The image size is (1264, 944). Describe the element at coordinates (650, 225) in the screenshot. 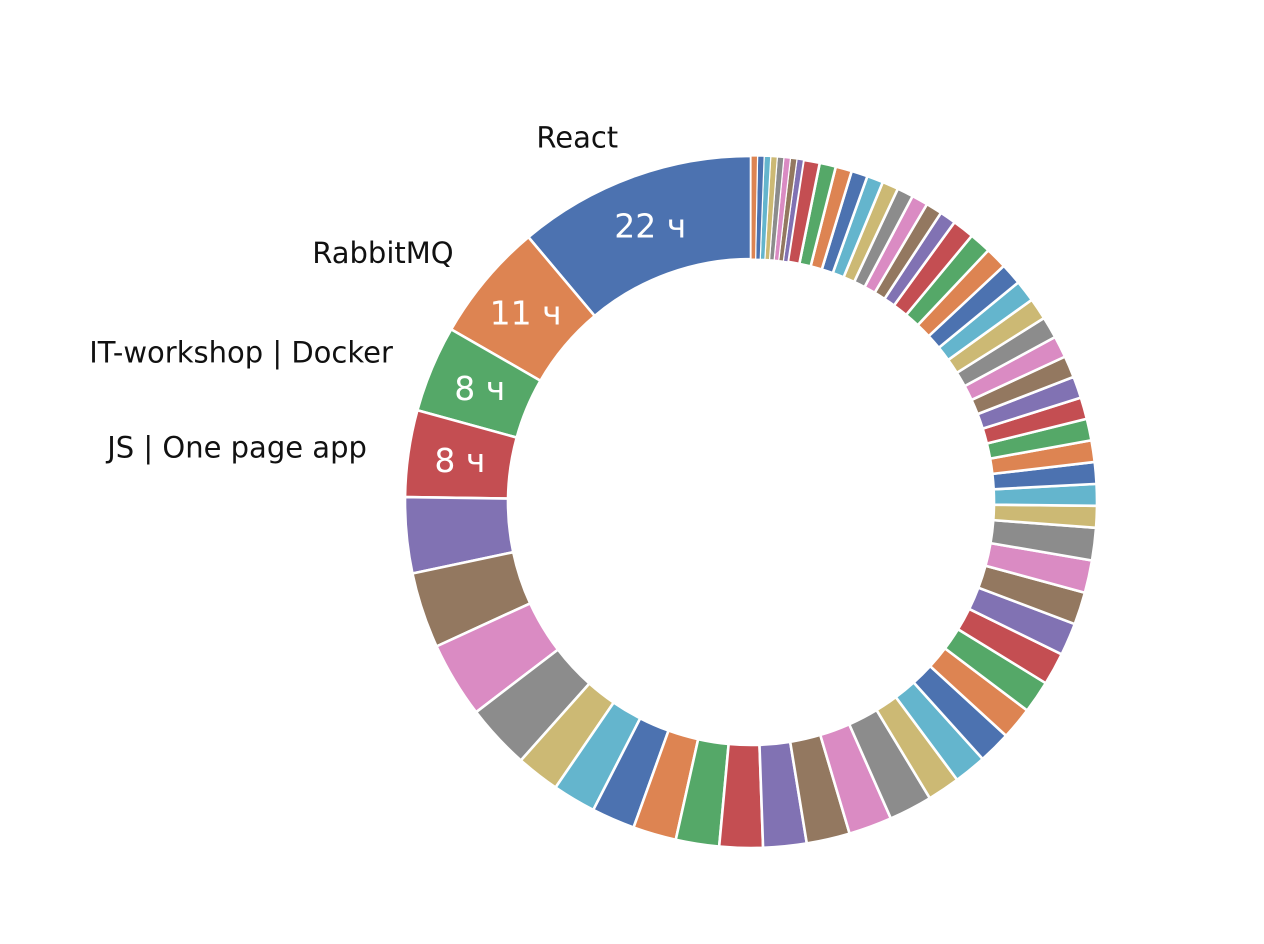

I see `slice-value-label: 22 ч` at that location.